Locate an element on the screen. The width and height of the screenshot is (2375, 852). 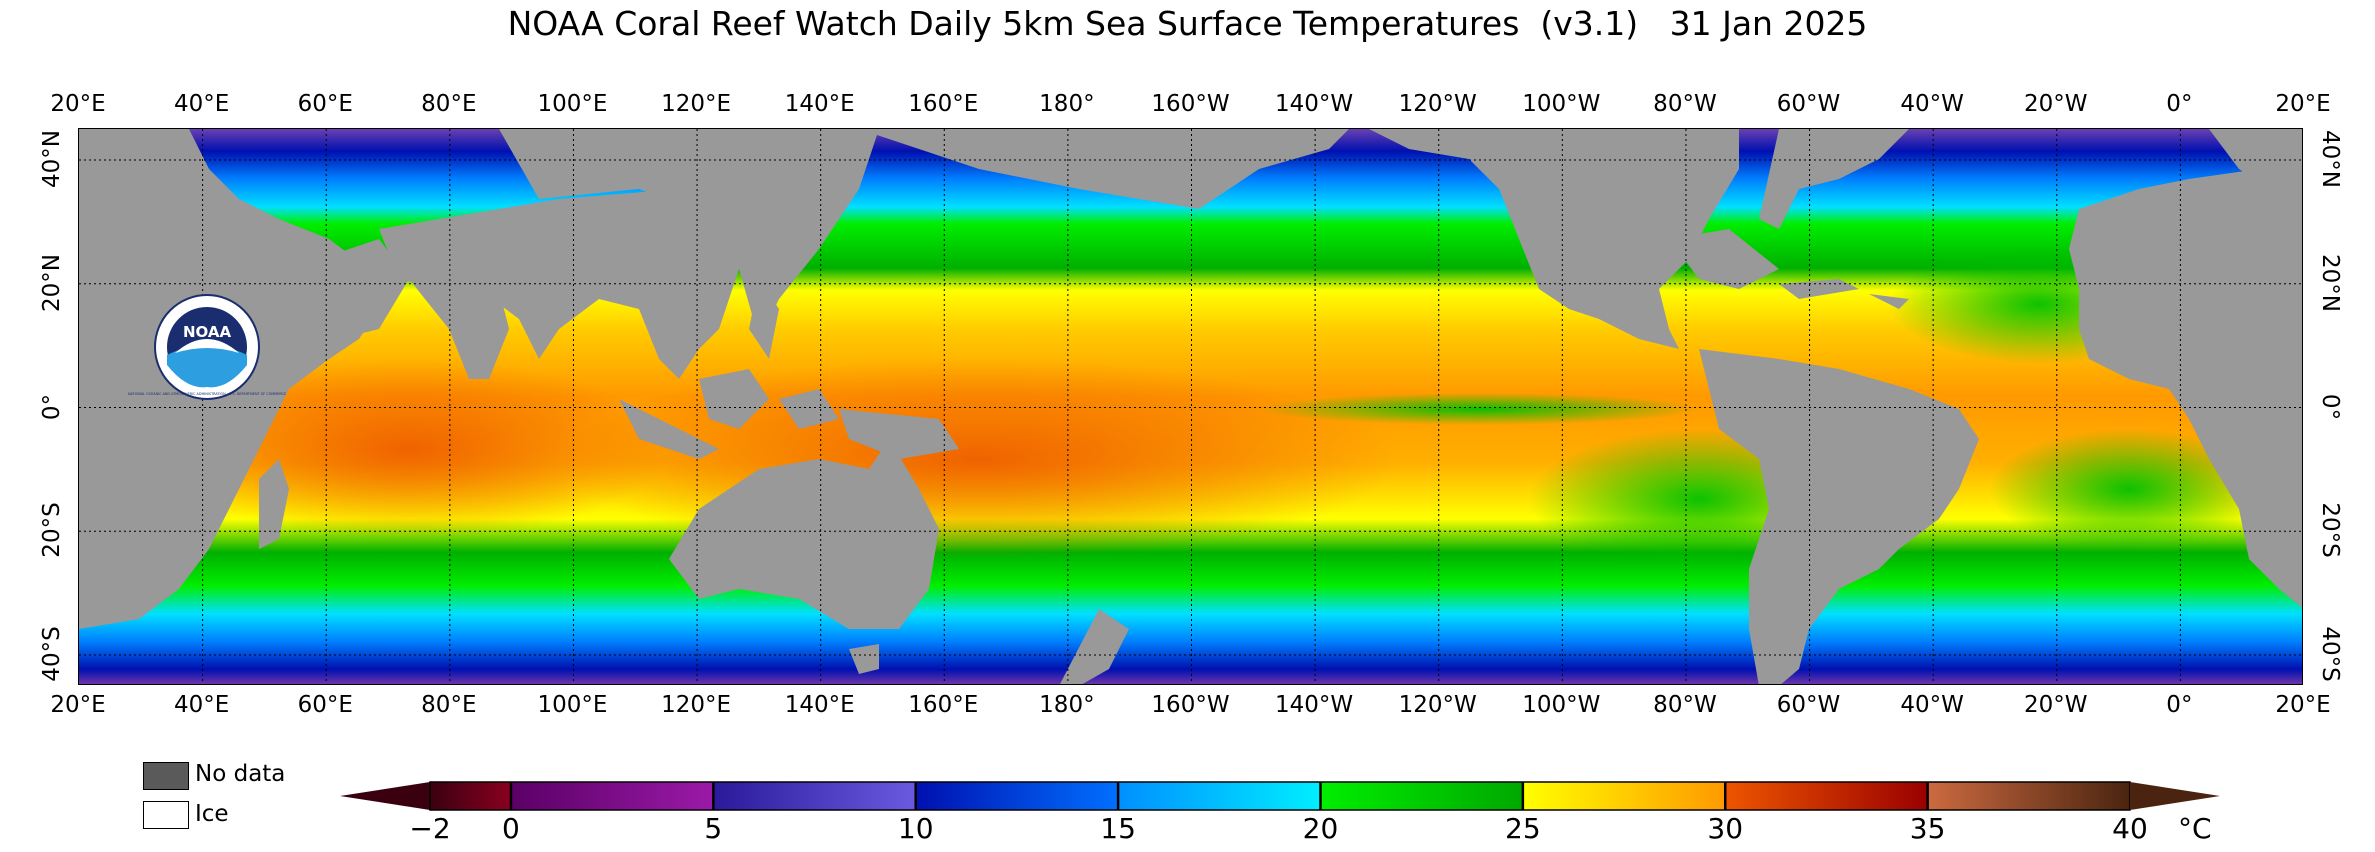
longitude-label-bottom: 40°W is located at coordinates (1932, 705).